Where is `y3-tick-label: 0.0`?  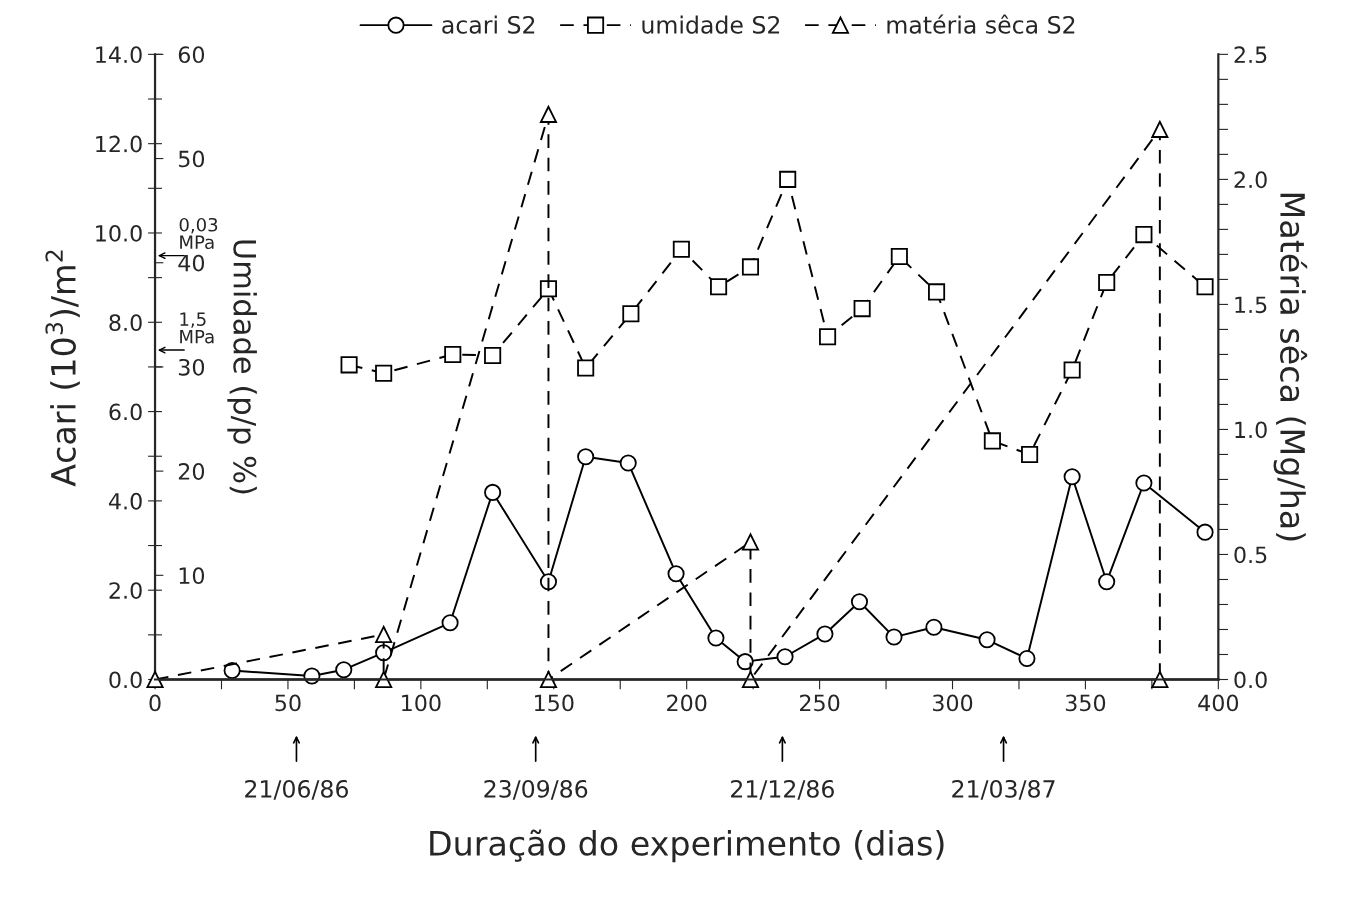
y3-tick-label: 0.0 is located at coordinates (1250, 680).